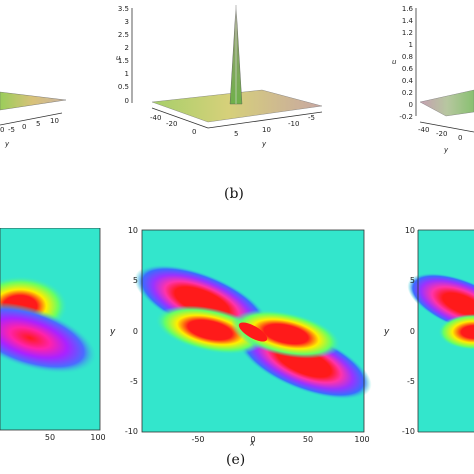 The image size is (474, 474). I want to click on tick-right-z-3: 1, so click(411, 45).